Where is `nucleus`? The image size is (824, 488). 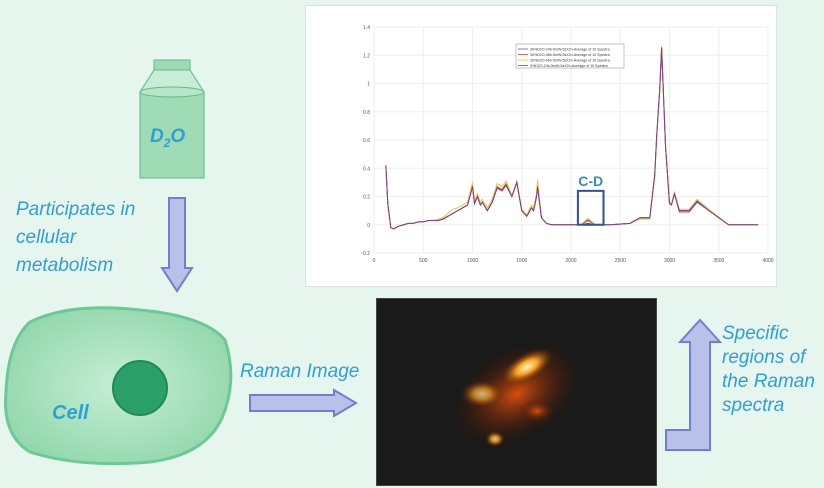
nucleus is located at coordinates (140, 388).